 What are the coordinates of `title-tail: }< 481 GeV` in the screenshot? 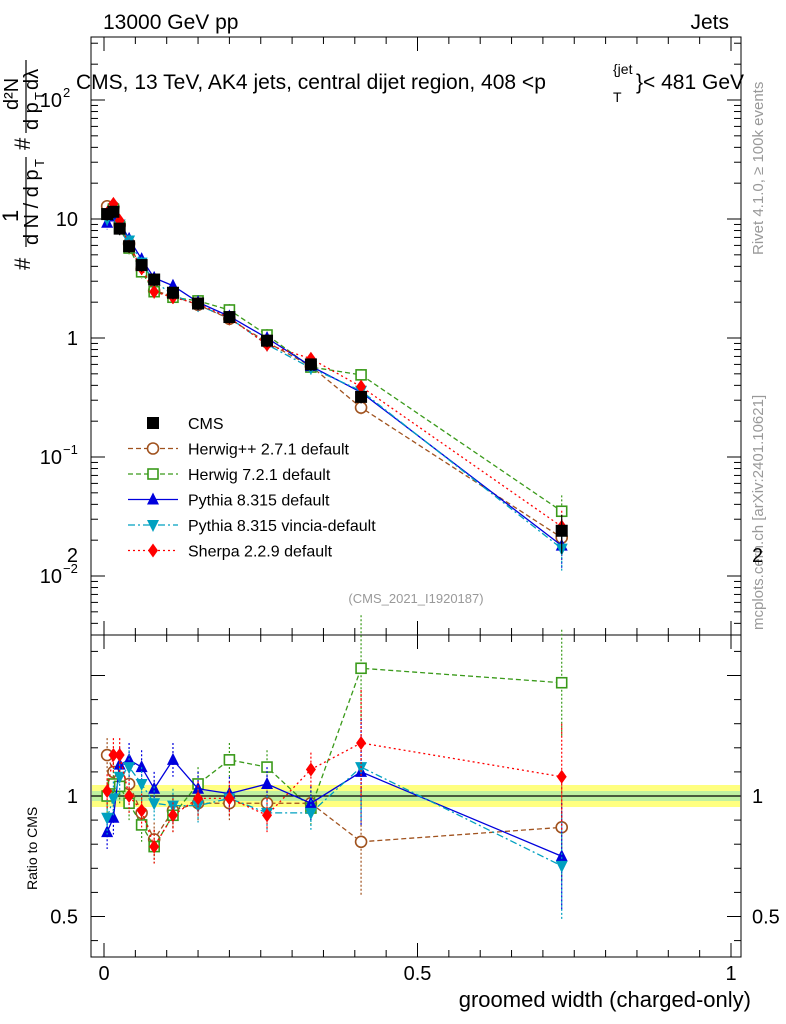 It's located at (690, 82).